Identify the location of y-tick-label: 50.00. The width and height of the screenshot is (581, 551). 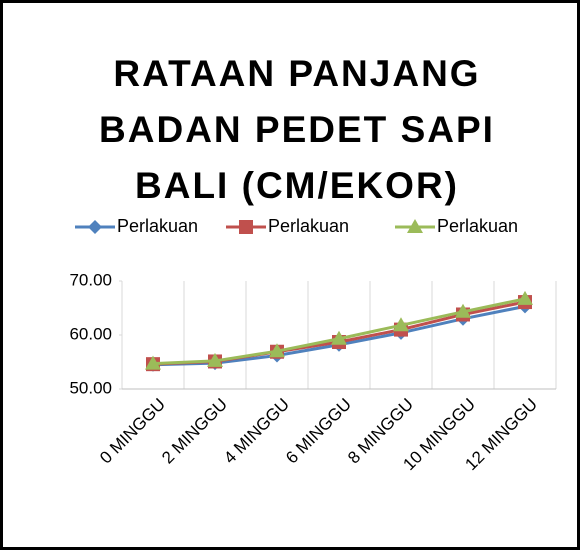
(90, 387).